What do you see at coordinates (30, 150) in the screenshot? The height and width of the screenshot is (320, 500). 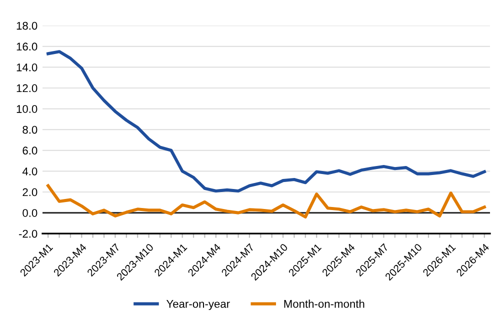 I see `y-tick-label: 6.0` at bounding box center [30, 150].